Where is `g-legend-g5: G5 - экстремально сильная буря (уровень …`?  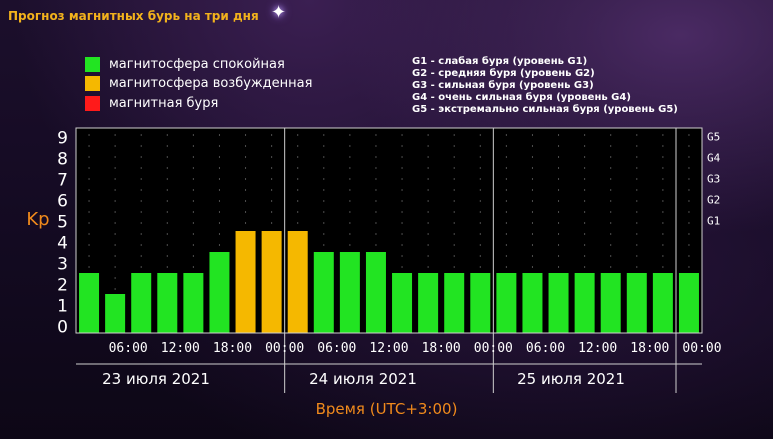 g-legend-g5: G5 - экстремально сильная буря (уровень … is located at coordinates (545, 109).